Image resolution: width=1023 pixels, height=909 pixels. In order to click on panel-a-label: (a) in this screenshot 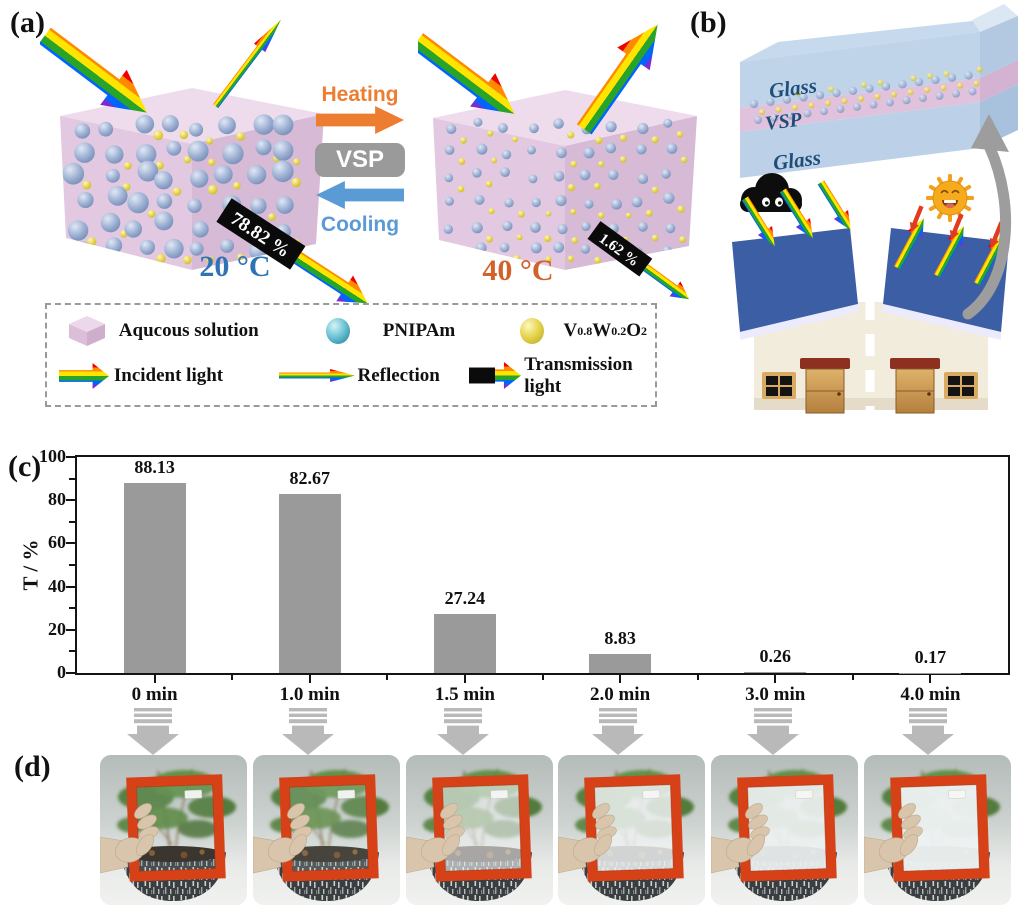, I will do `click(27, 22)`.